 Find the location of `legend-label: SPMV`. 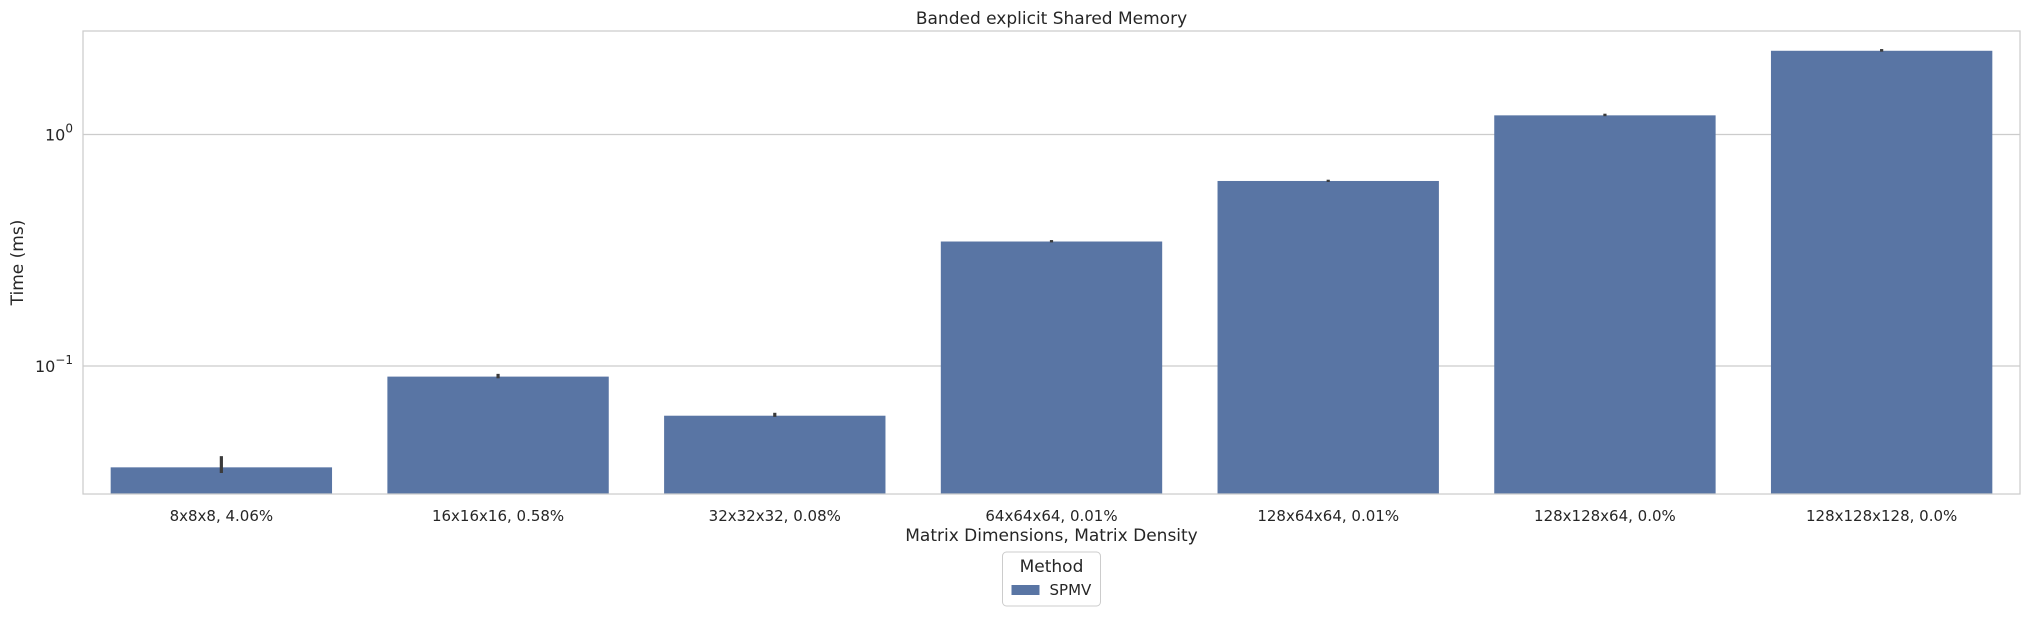

legend-label: SPMV is located at coordinates (1071, 590).